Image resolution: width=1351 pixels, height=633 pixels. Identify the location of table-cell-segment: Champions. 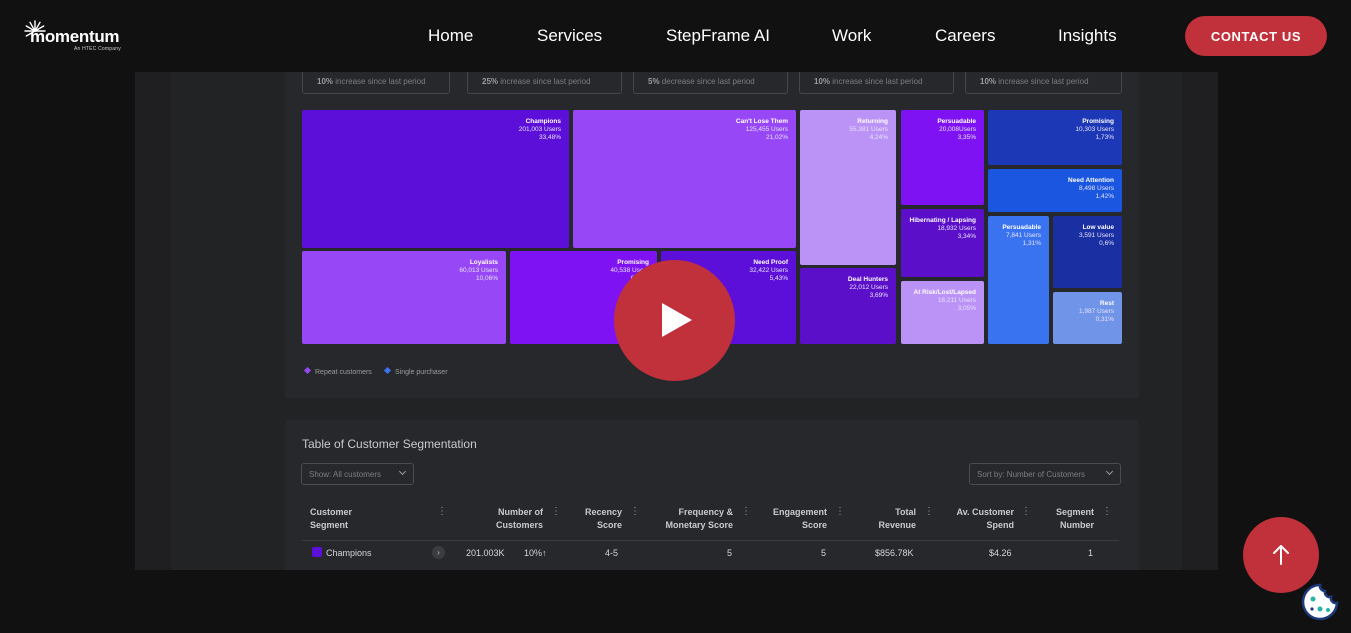
(349, 553).